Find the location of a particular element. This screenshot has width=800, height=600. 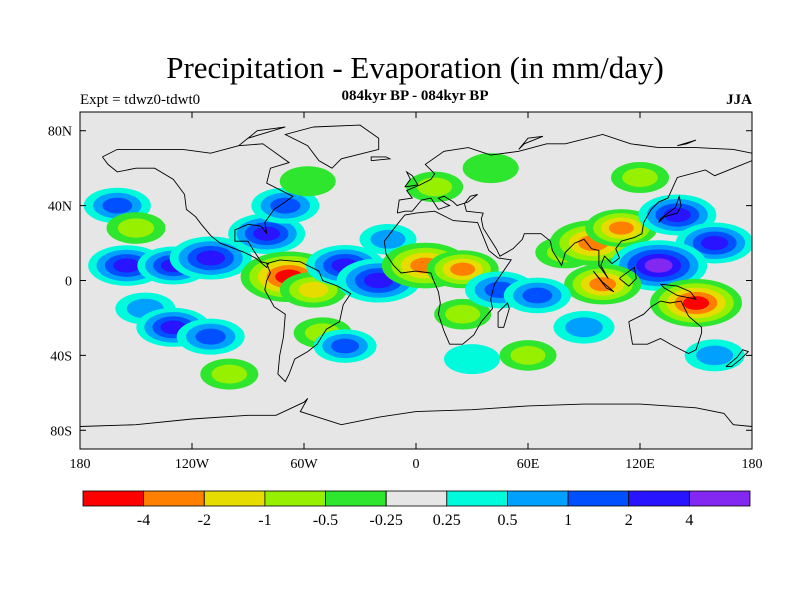

x-tick-label: 120W is located at coordinates (192, 464).